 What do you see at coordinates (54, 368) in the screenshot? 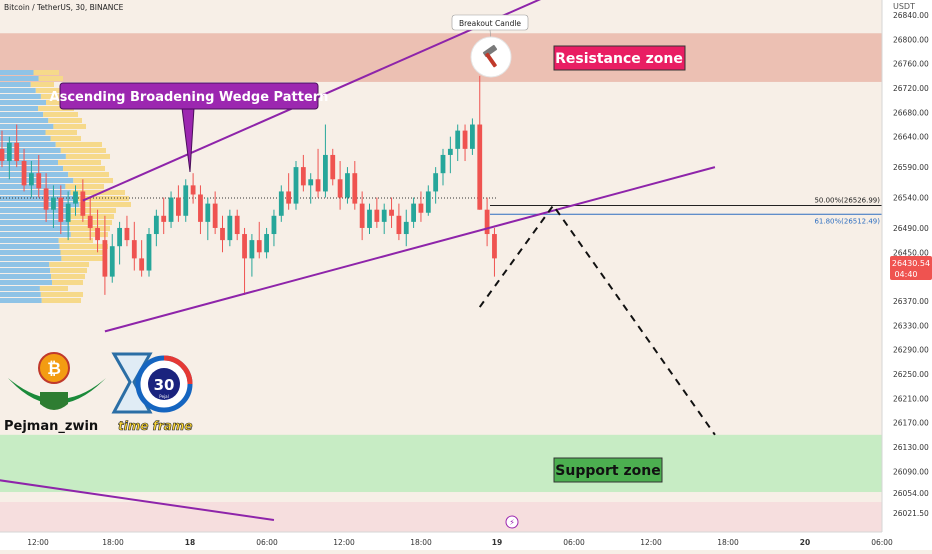
I see `bitcoin-icon` at bounding box center [54, 368].